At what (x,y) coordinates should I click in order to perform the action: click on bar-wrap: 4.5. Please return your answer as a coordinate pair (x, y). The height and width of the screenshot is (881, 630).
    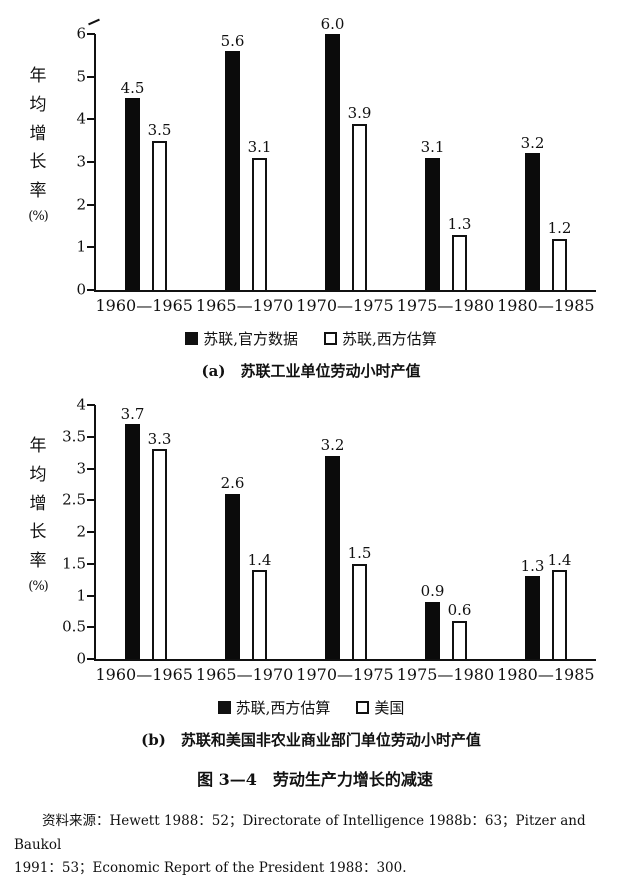
    Looking at the image, I should click on (132, 162).